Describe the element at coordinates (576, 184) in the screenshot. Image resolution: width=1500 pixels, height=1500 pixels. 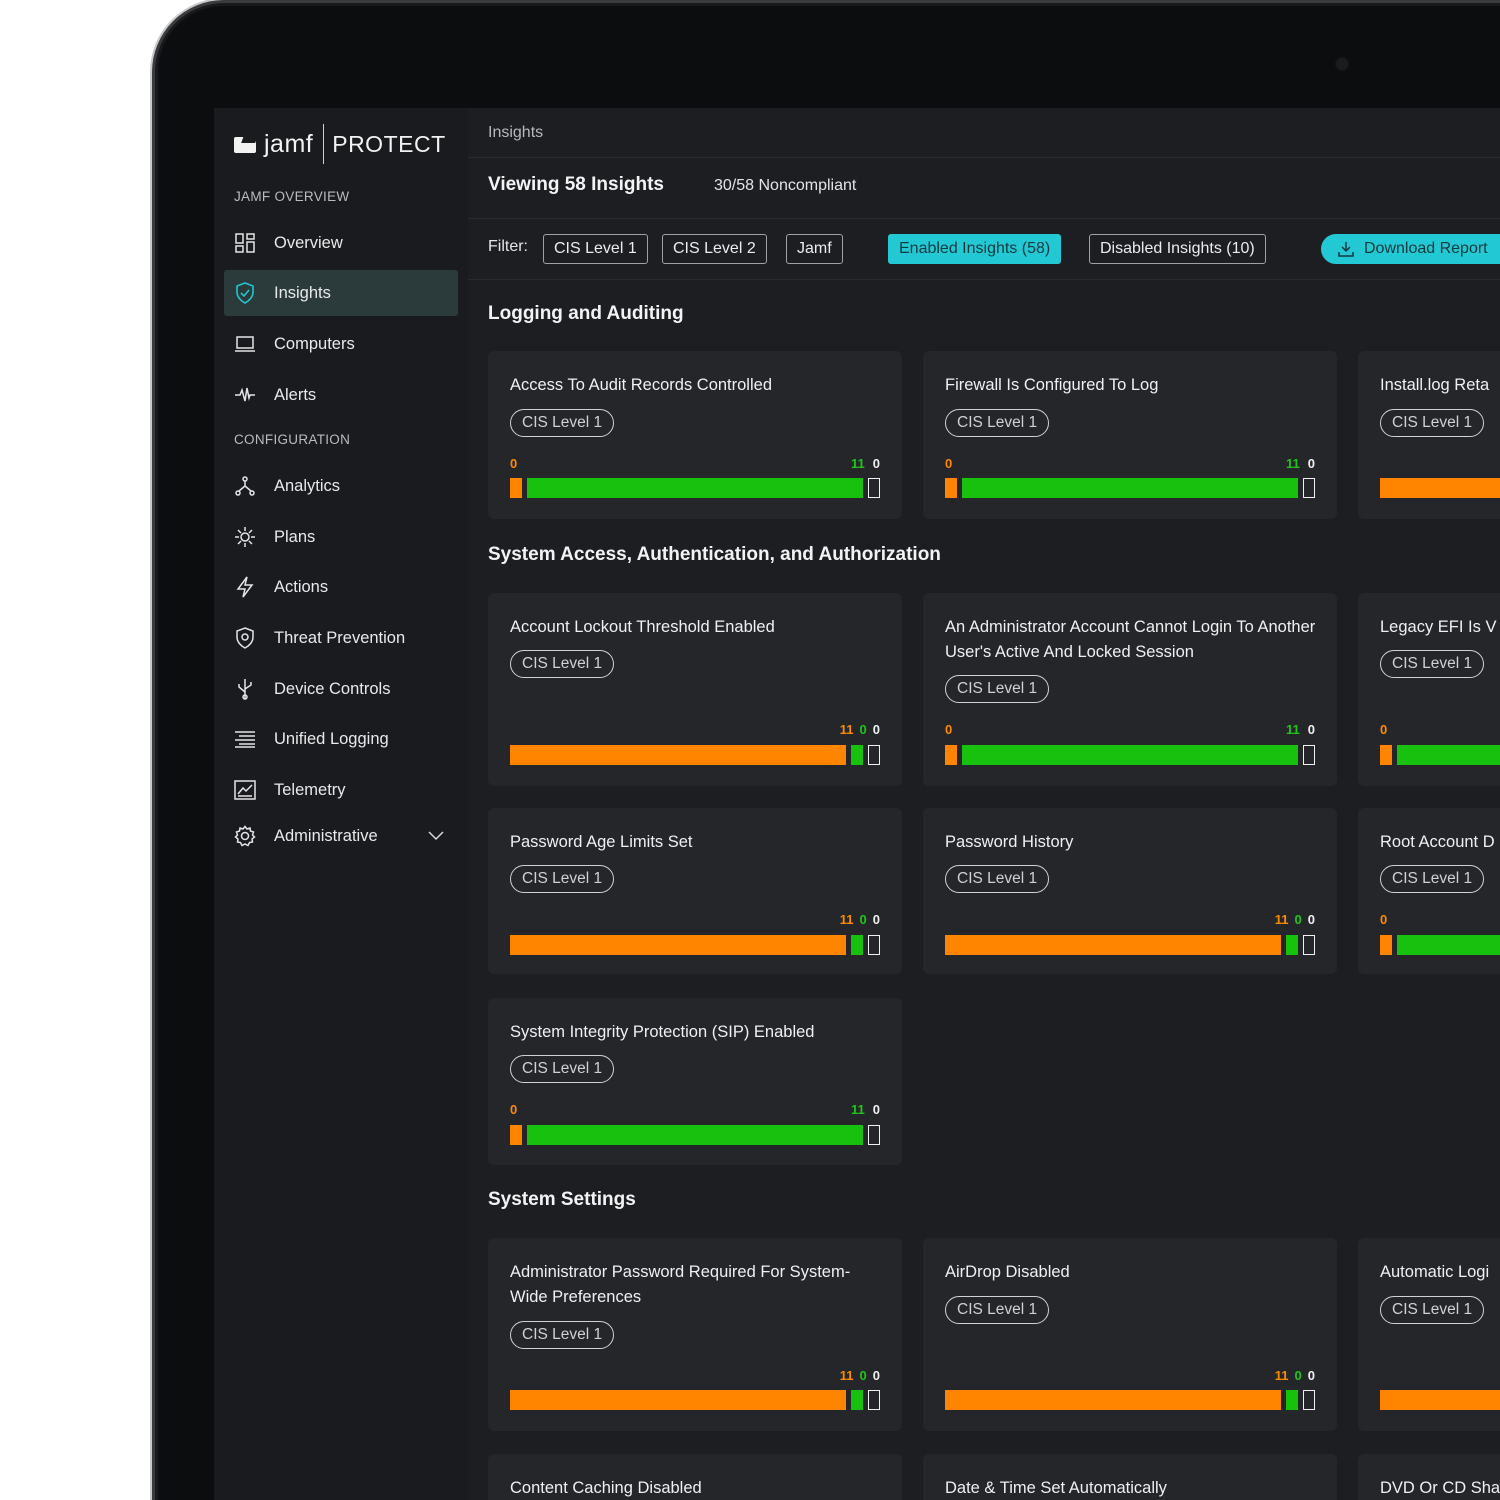
I see `page-title: Viewing 58 Insights` at that location.